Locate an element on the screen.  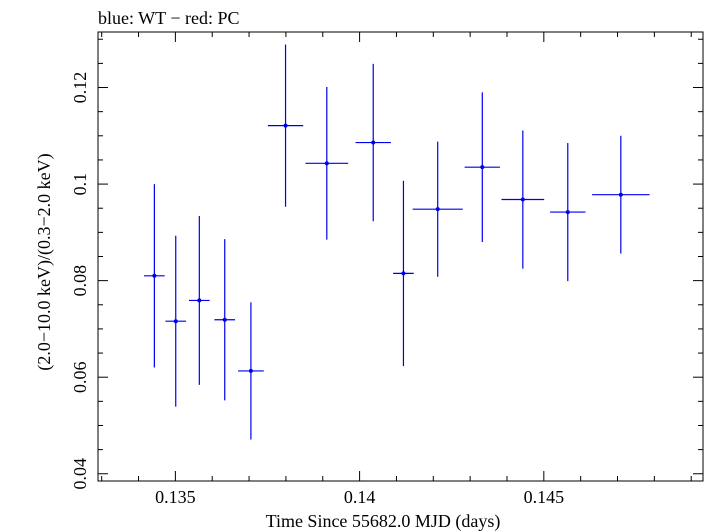
x-tick-labels: 0.135 0.14 0.145 is located at coordinates (359, 497).